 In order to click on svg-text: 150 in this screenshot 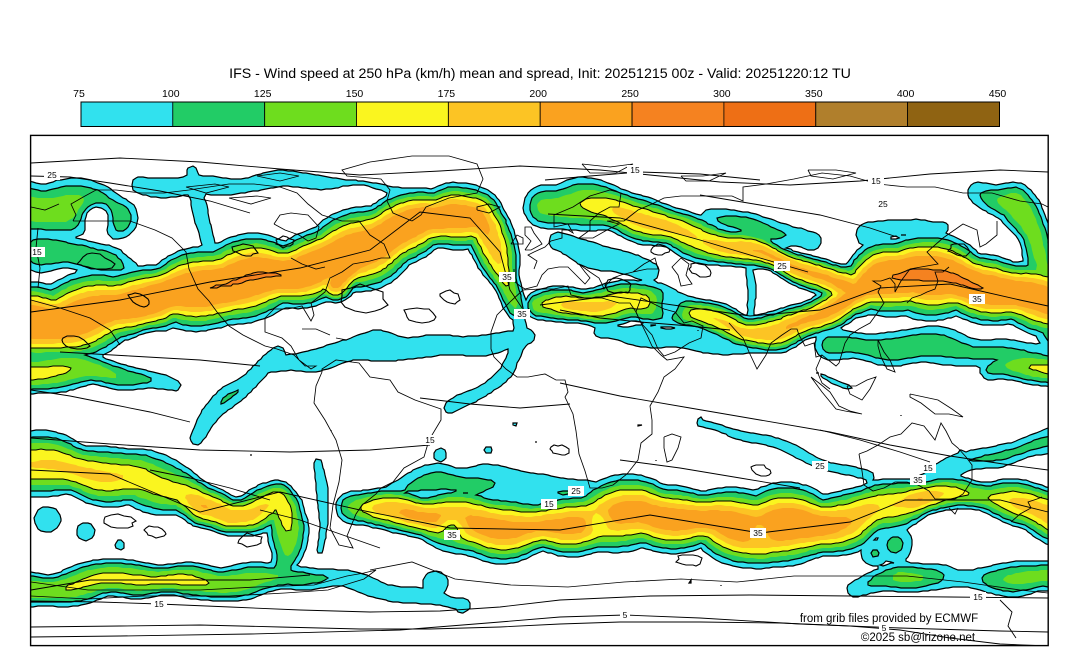, I will do `click(355, 94)`.